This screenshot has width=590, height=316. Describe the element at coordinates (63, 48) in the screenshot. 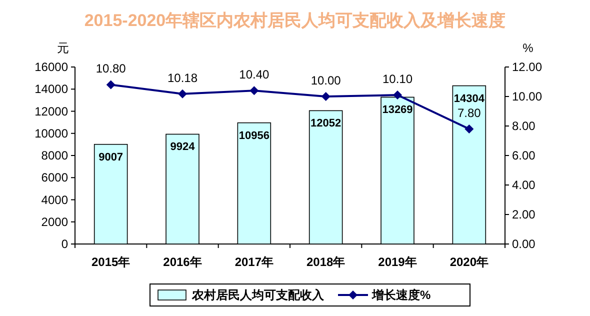

I see `y-axis-title: 元` at that location.